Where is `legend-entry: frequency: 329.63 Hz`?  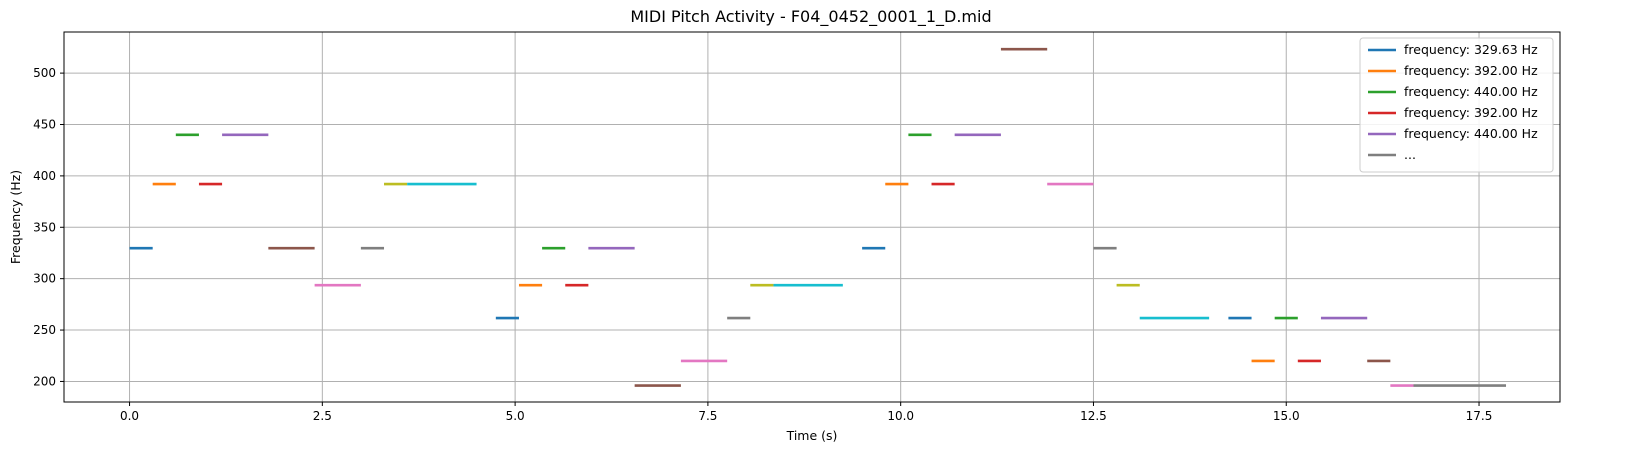 legend-entry: frequency: 329.63 Hz is located at coordinates (1471, 49).